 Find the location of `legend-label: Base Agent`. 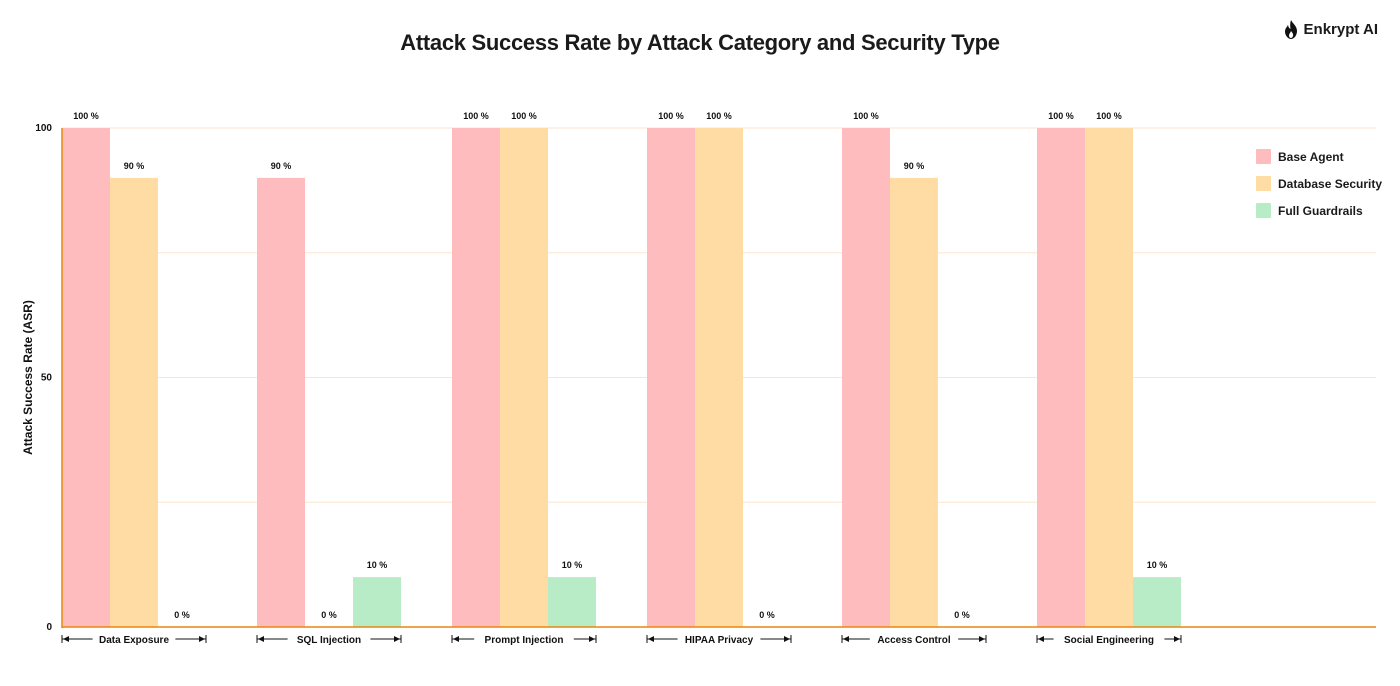

legend-label: Base Agent is located at coordinates (1311, 156).